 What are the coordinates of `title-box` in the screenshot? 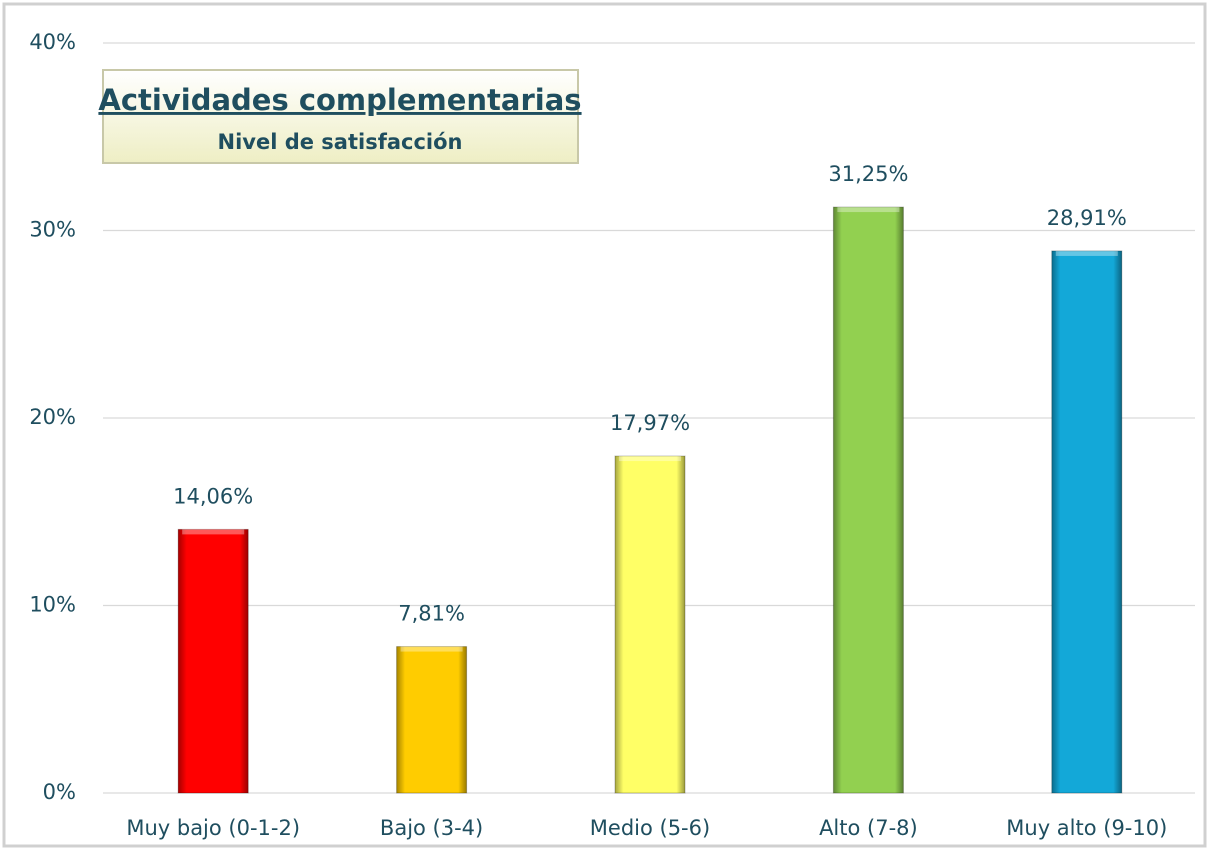 It's located at (340, 116).